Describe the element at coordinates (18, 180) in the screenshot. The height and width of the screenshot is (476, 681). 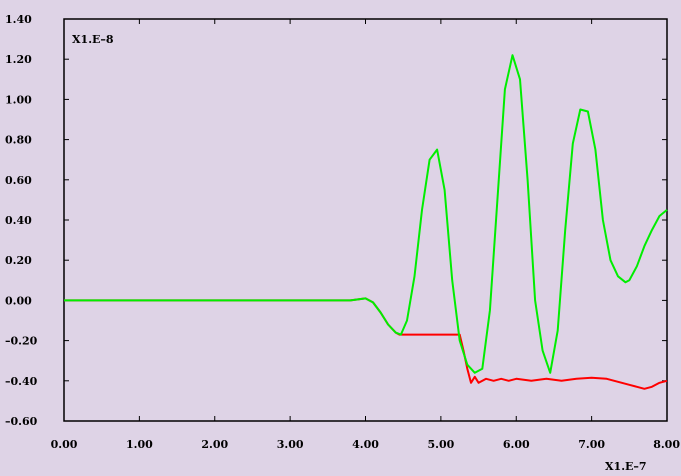
I see `y-tick-label: 0.60` at that location.